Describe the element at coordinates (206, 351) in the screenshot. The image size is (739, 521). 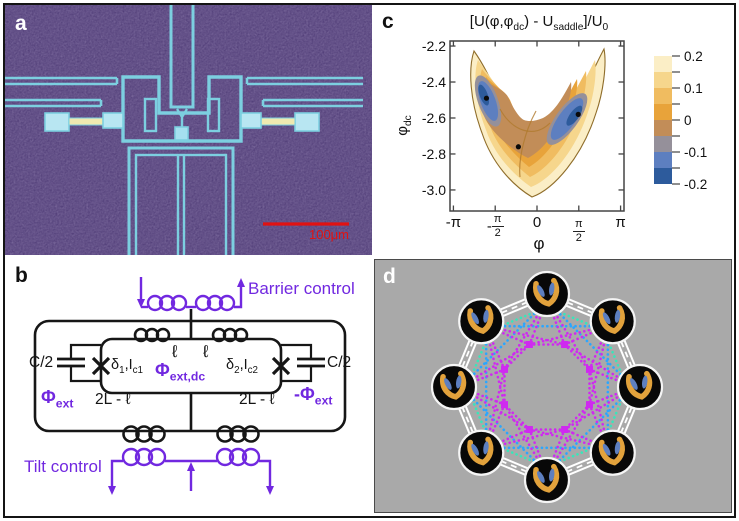
I see `inductor-right-label: ℓ` at that location.